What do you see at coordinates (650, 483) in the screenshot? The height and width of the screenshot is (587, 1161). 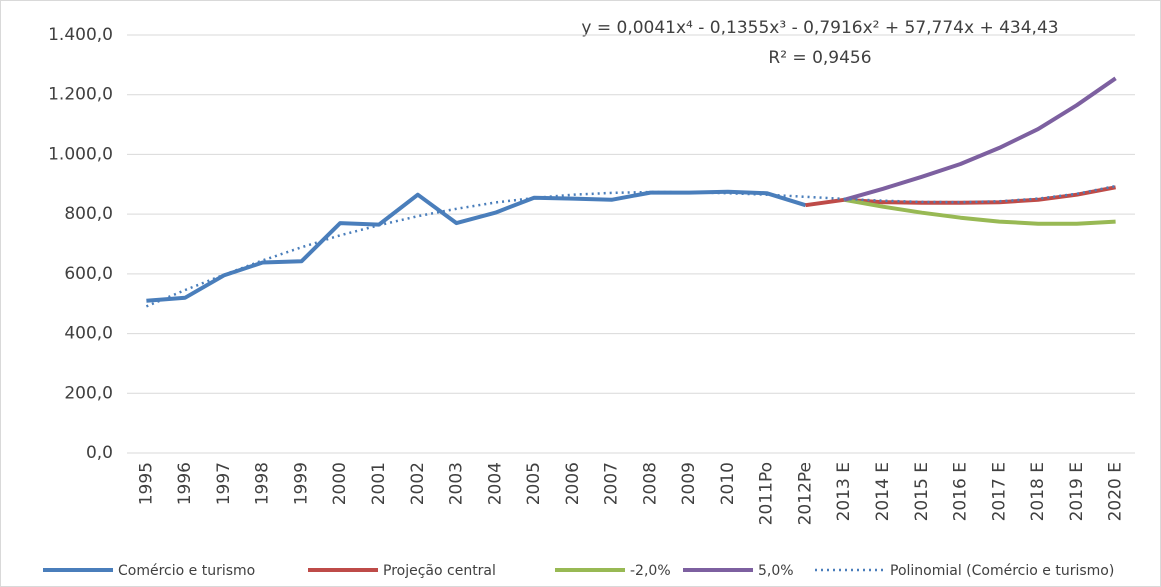 I see `x-tick-label: 2008` at bounding box center [650, 483].